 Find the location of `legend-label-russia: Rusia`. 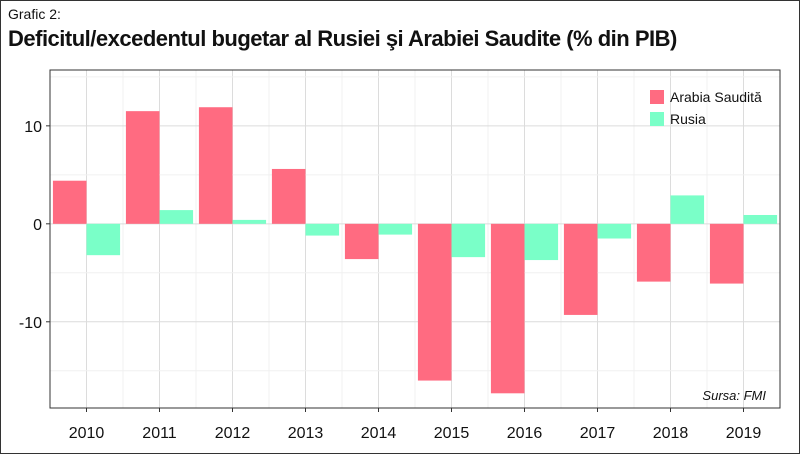

legend-label-russia: Rusia is located at coordinates (688, 119).